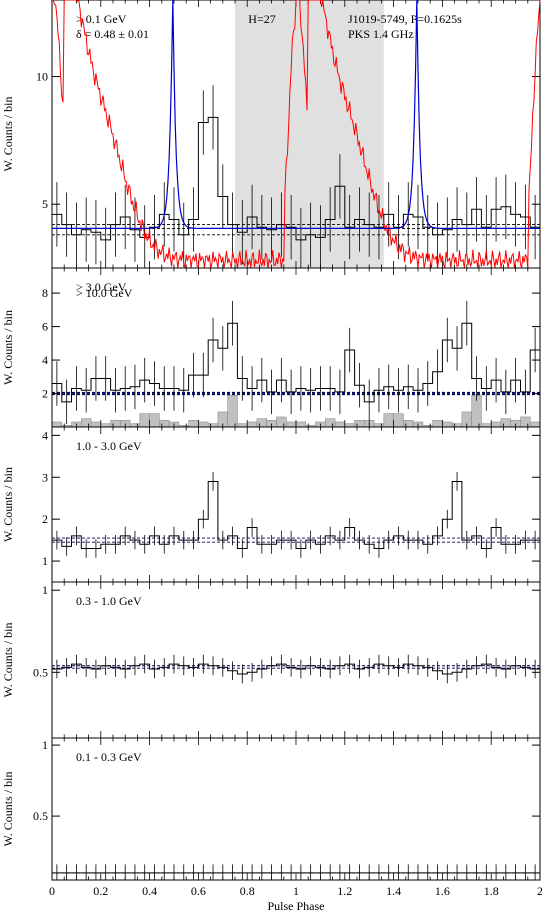 This screenshot has width=542, height=914. What do you see at coordinates (101, 19) in the screenshot?
I see `energy-band-label: > 0.1 GeV` at bounding box center [101, 19].